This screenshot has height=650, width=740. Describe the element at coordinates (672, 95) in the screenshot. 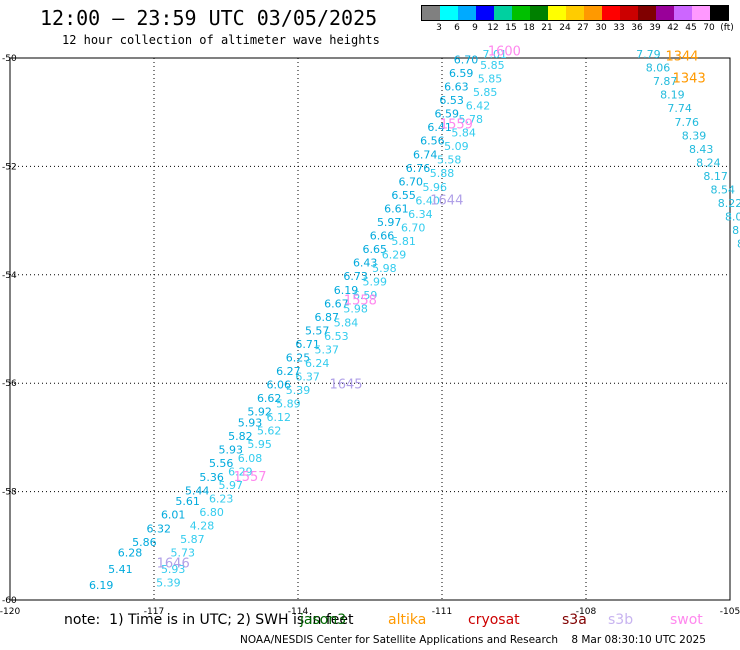

I see `wave-height-label: 8.19` at that location.